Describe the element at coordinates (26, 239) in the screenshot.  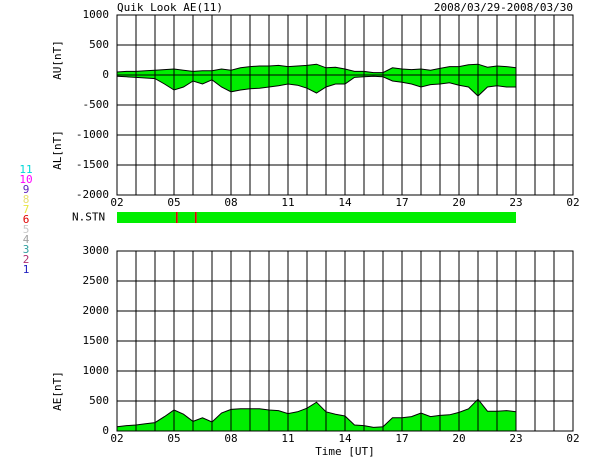
I see `station-legend-item: 4` at that location.